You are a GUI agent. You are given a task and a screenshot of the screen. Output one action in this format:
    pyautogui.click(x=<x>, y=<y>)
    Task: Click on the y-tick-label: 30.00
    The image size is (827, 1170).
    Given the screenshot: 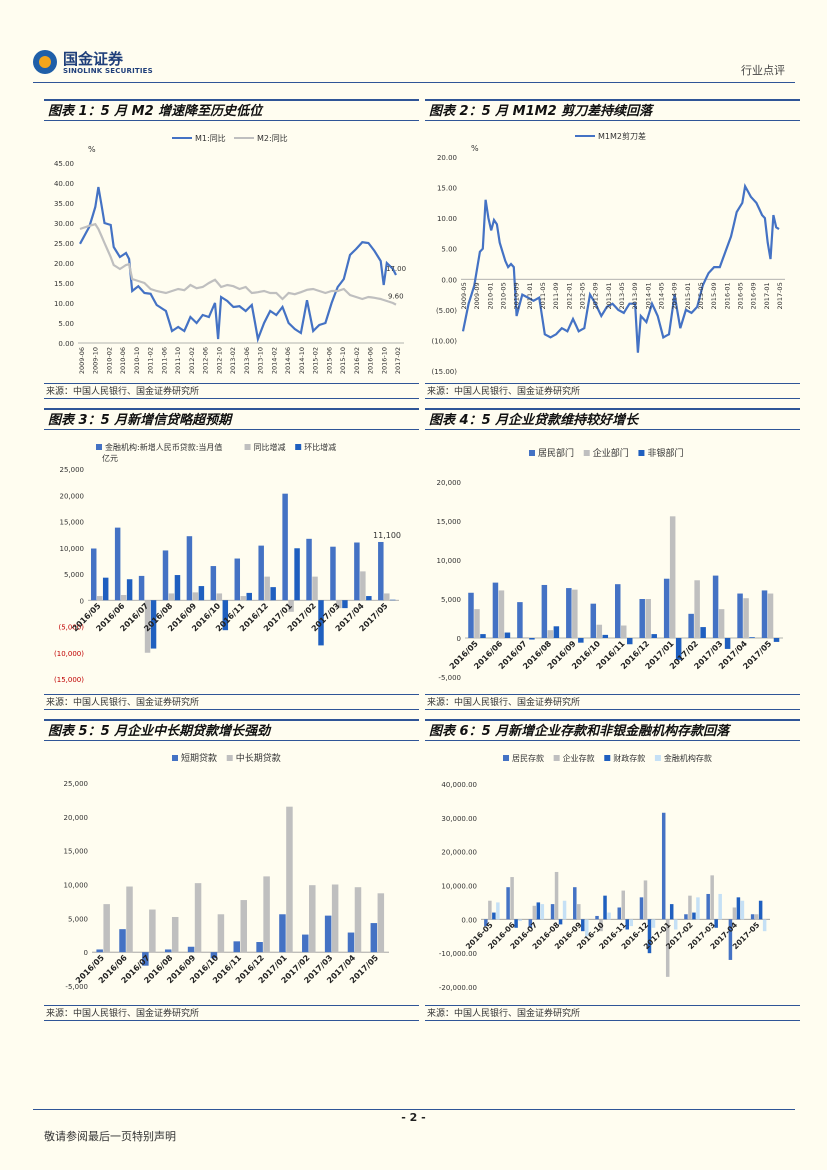 What is the action you would take?
    pyautogui.click(x=64, y=224)
    